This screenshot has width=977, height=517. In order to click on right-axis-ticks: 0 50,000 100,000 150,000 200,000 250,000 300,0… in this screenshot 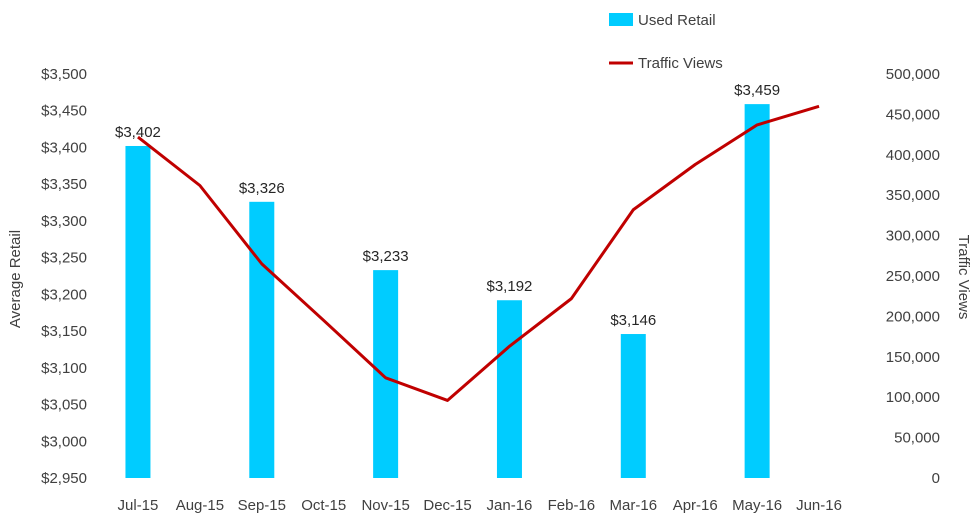, I will do `click(913, 276)`.